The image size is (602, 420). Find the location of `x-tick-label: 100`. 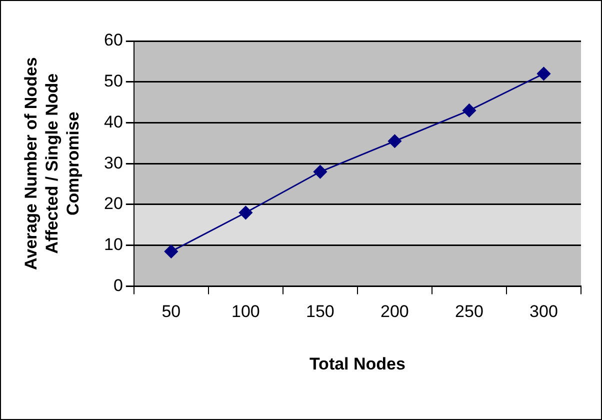

x-tick-label: 100 is located at coordinates (245, 312).